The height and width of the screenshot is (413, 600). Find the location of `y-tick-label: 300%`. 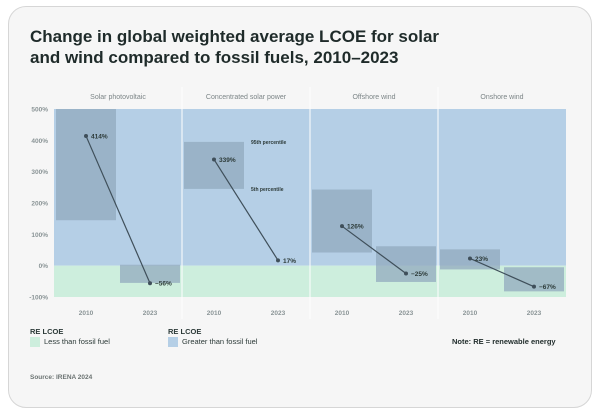

y-tick-label: 300% is located at coordinates (39, 172).